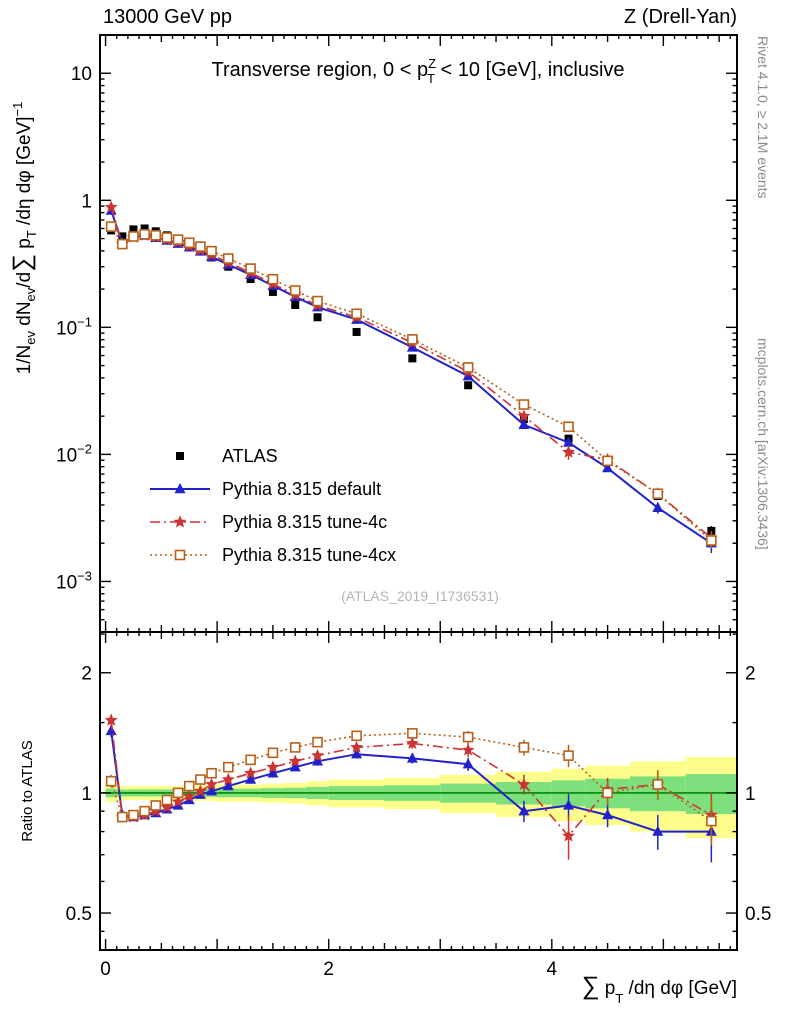  What do you see at coordinates (420, 596) in the screenshot?
I see `analysis-id-watermark: (ATLAS_2019_I1736531)` at bounding box center [420, 596].